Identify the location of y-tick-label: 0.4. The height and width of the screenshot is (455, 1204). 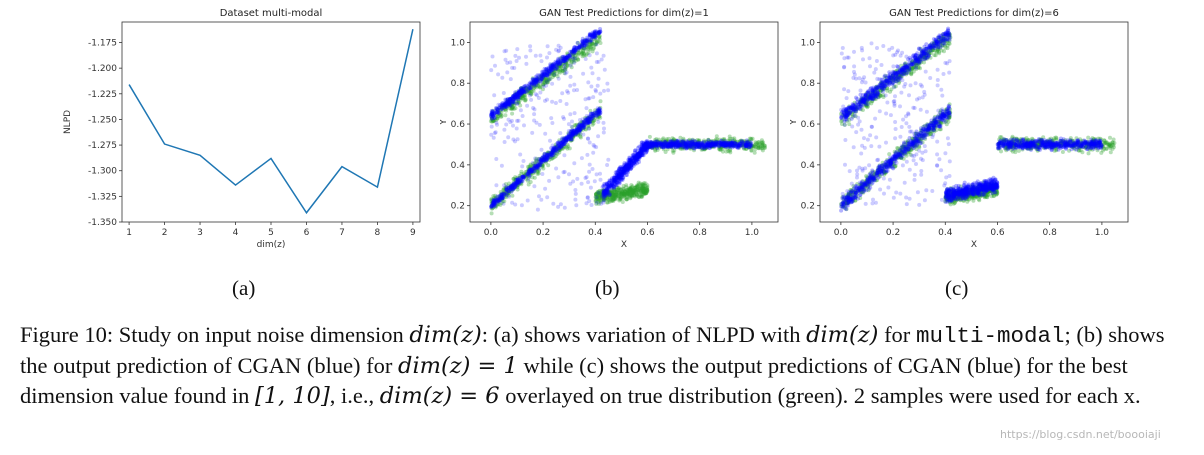
(458, 166).